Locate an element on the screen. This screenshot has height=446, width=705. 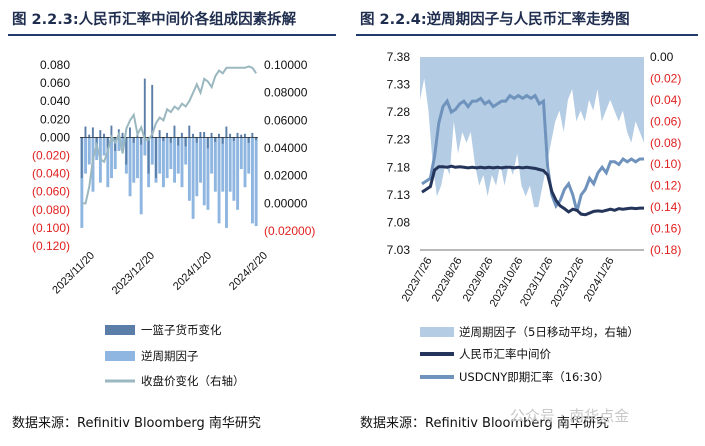
right-y2-tick-label: (0.18) is located at coordinates (665, 250).